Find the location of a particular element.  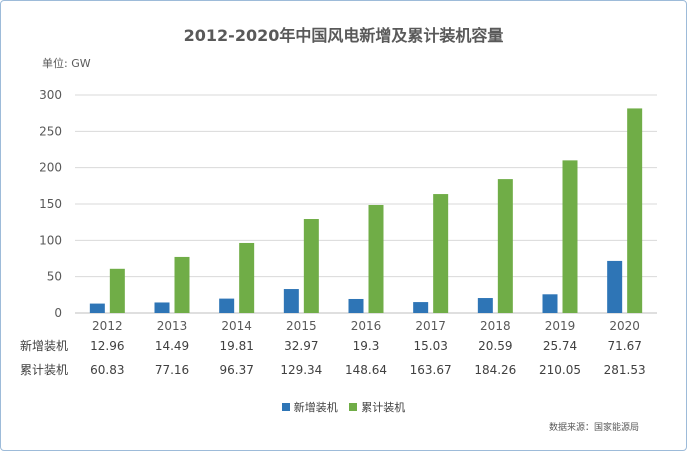

table-cell: 210.05 is located at coordinates (560, 370).